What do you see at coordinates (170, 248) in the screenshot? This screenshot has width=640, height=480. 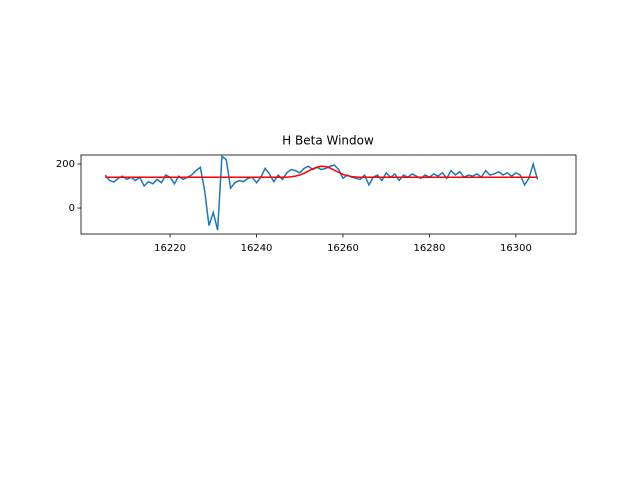 I see `x-tick-label: 16220` at bounding box center [170, 248].